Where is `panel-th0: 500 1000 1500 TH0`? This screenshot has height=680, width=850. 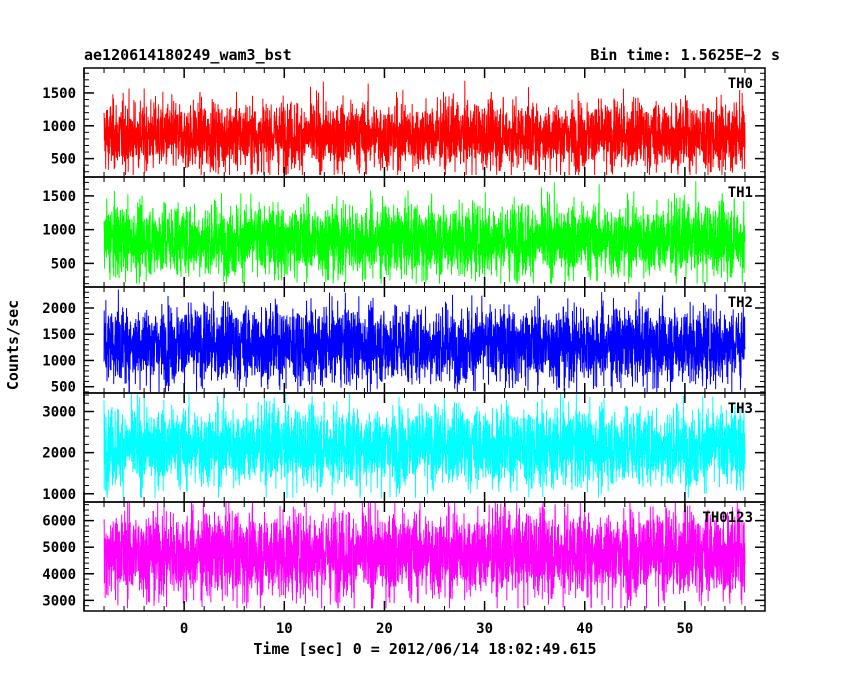 panel-th0: 500 1000 1500 TH0 is located at coordinates (404, 122).